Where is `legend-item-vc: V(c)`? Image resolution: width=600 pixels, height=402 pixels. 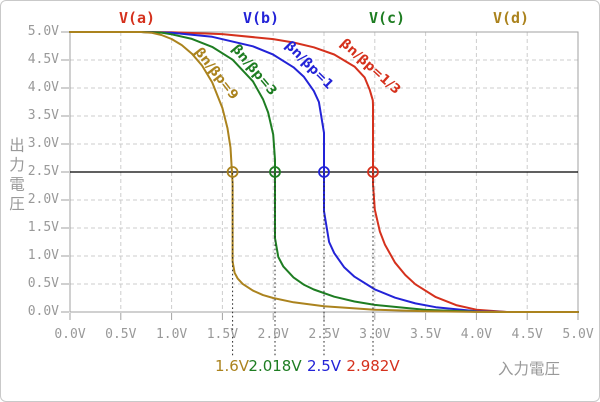
legend-item-vc: V(c) is located at coordinates (387, 18).